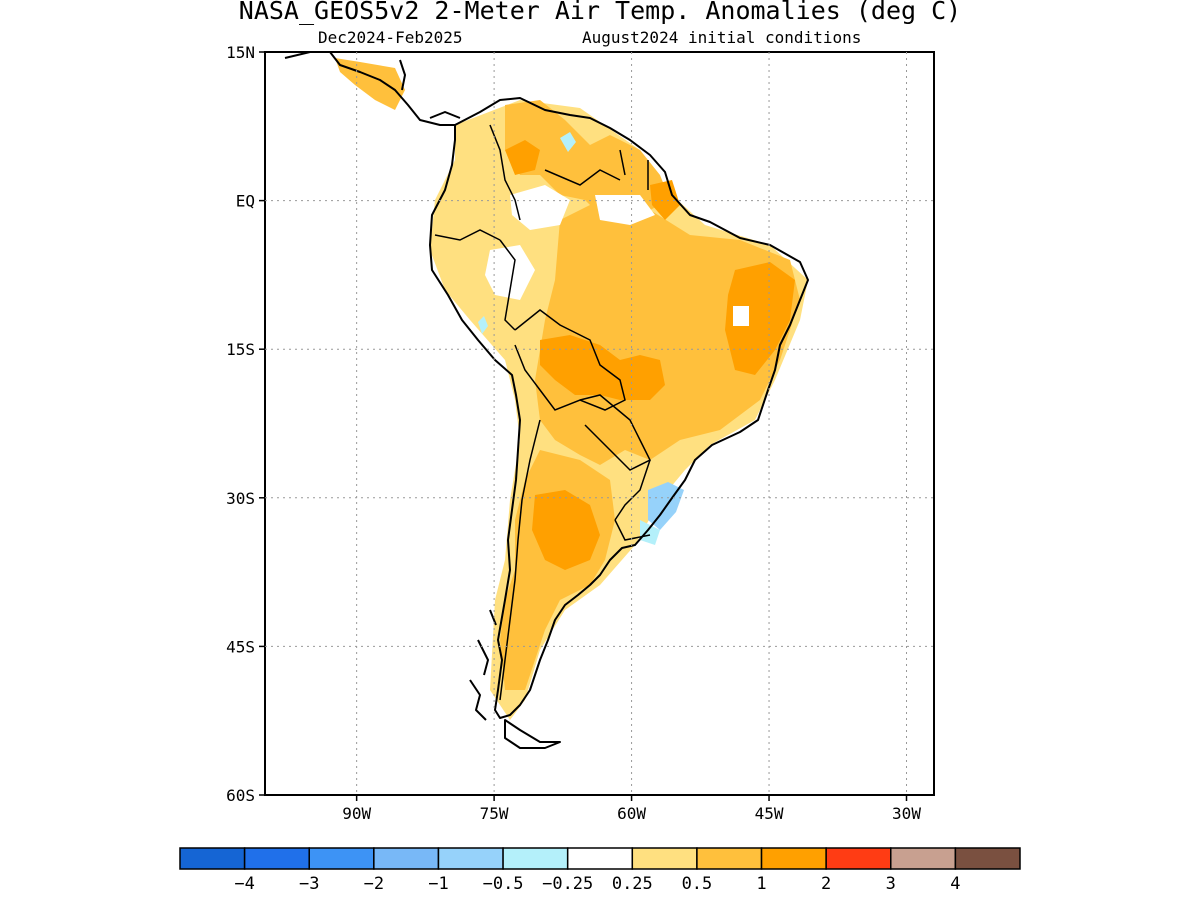  Describe the element at coordinates (245, 201) in the screenshot. I see `lat-tick-label: EQ` at that location.